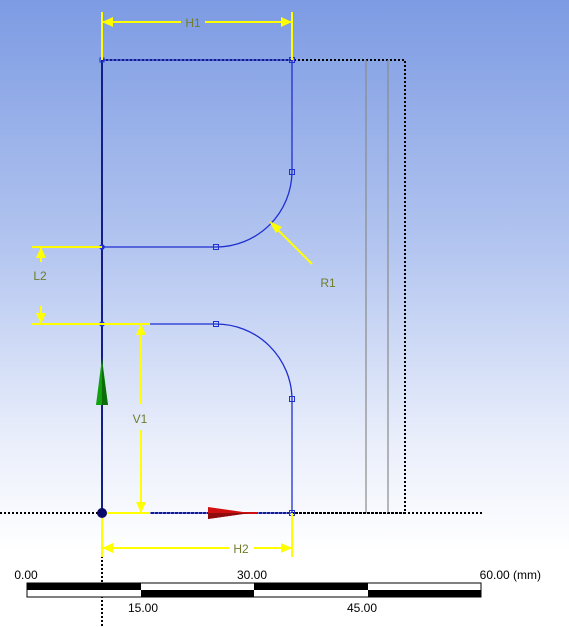 The height and width of the screenshot is (627, 569). I want to click on h1-label: H1, so click(193, 23).